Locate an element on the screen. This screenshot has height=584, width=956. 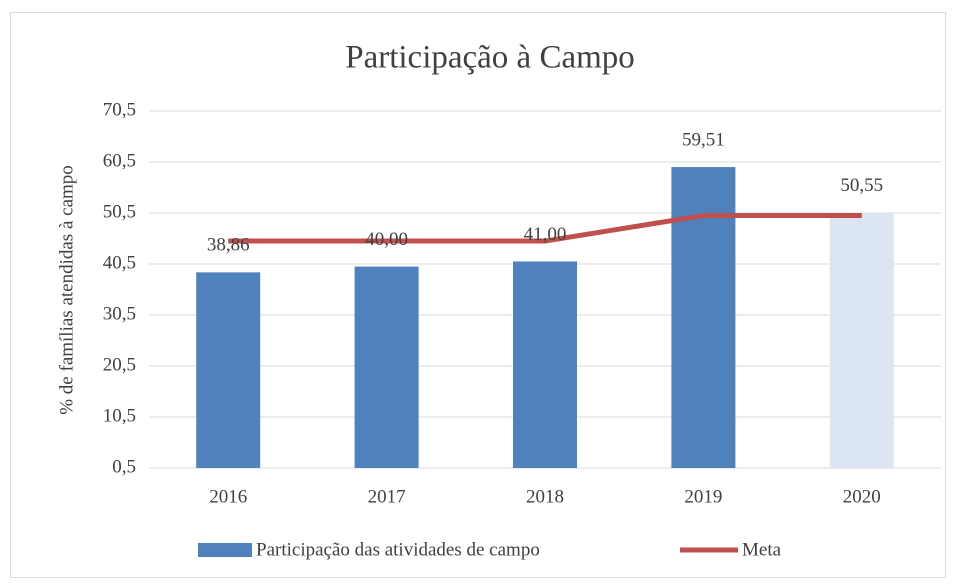
y-tick-label: 70,5 is located at coordinates (119, 109).